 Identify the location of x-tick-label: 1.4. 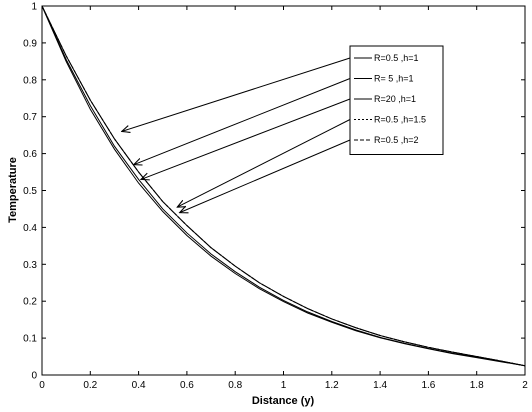
(380, 385).